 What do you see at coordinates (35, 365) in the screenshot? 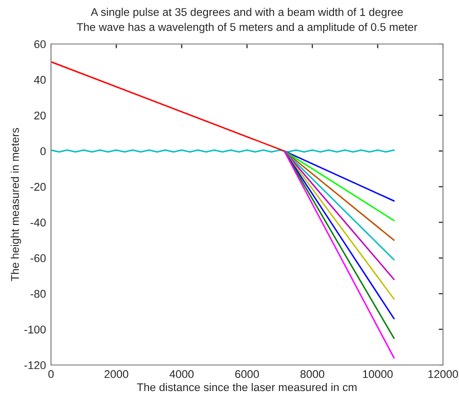
I see `y-tick-label: -120` at bounding box center [35, 365].